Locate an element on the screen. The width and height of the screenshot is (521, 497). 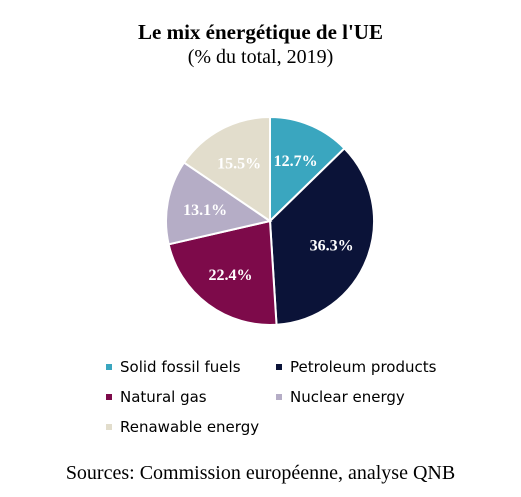
pie-slice-renawable-energy is located at coordinates (226, 169).